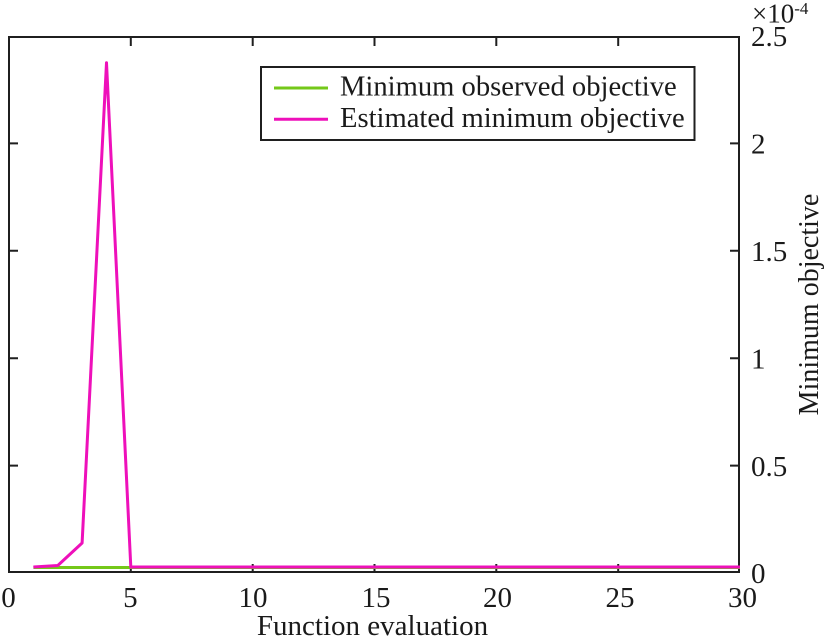  What do you see at coordinates (253, 598) in the screenshot?
I see `svg-text: 10` at bounding box center [253, 598].